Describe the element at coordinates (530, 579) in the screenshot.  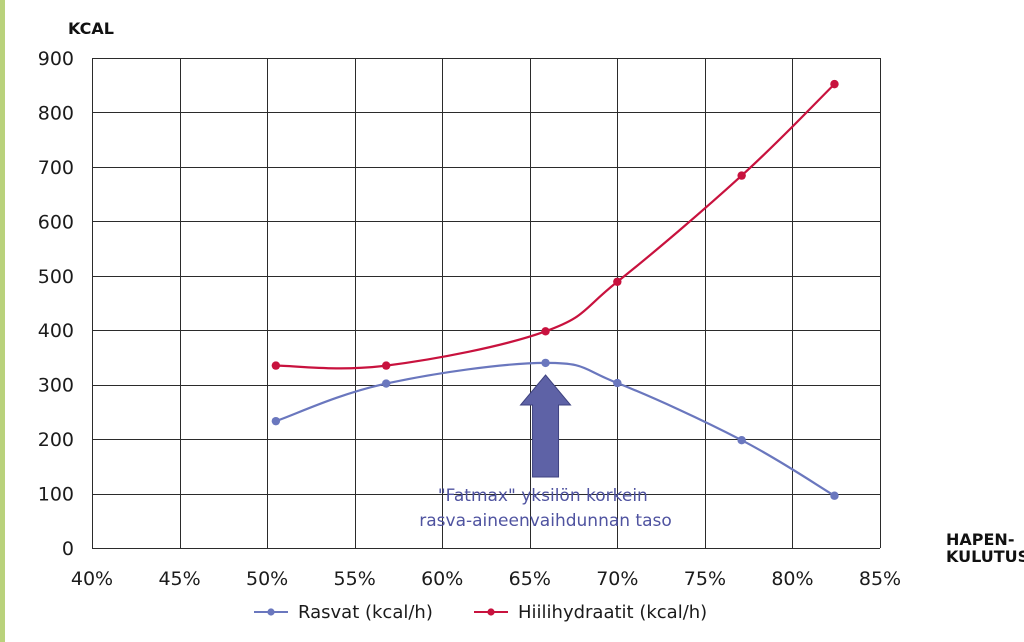
I see `x-tick-label: 65%` at that location.